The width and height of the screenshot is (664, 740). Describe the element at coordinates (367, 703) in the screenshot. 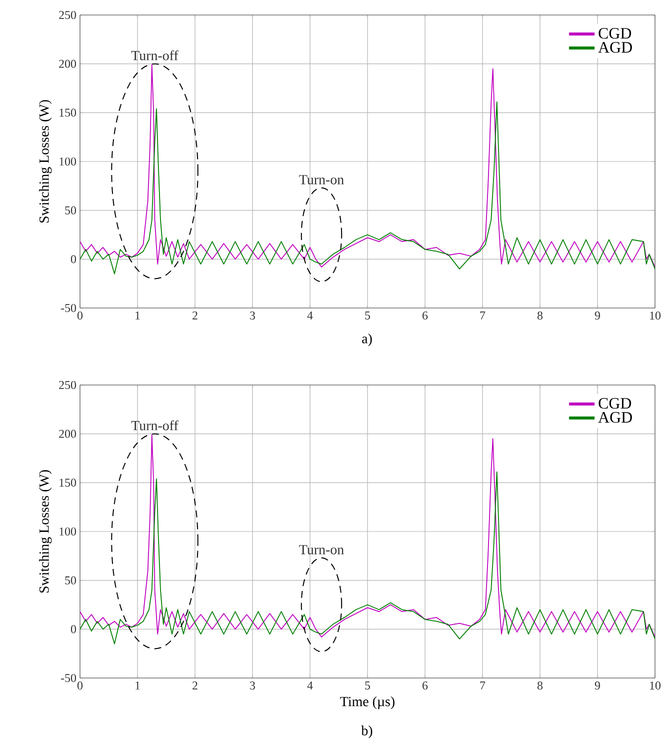

I see `x-axis-title: Time (µs)` at that location.